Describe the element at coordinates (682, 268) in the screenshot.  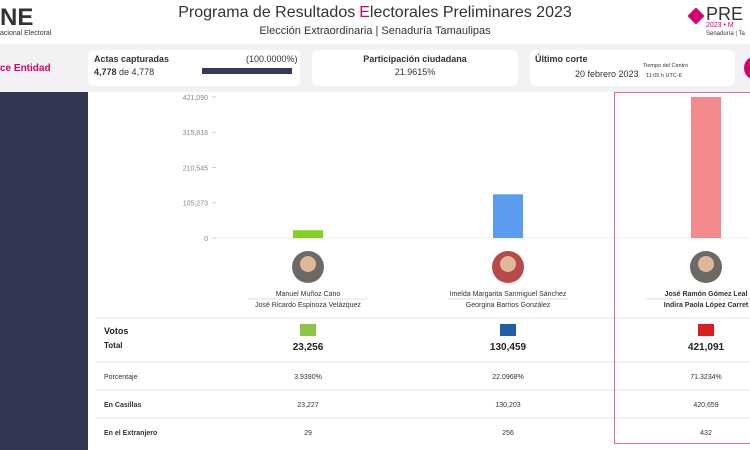
I see `winner-highlight` at that location.